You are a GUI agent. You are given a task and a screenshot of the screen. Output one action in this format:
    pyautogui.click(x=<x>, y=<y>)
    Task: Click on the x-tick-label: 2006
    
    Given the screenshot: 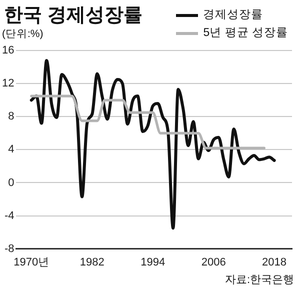 What is the action you would take?
    pyautogui.click(x=213, y=262)
    